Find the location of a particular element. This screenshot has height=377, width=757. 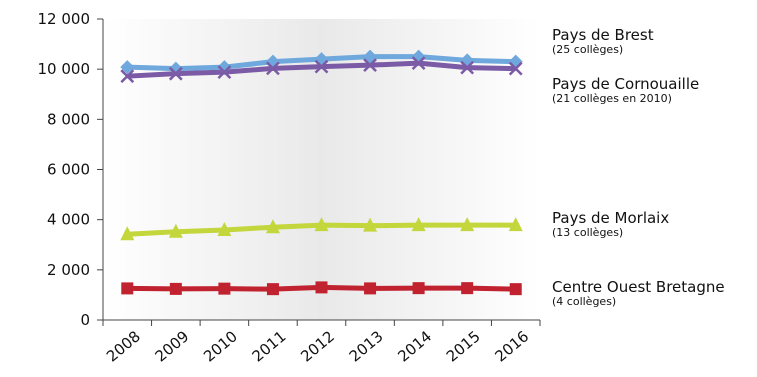

legend-entry-brest: Pays de Brest (25 collèges) is located at coordinates (603, 41).